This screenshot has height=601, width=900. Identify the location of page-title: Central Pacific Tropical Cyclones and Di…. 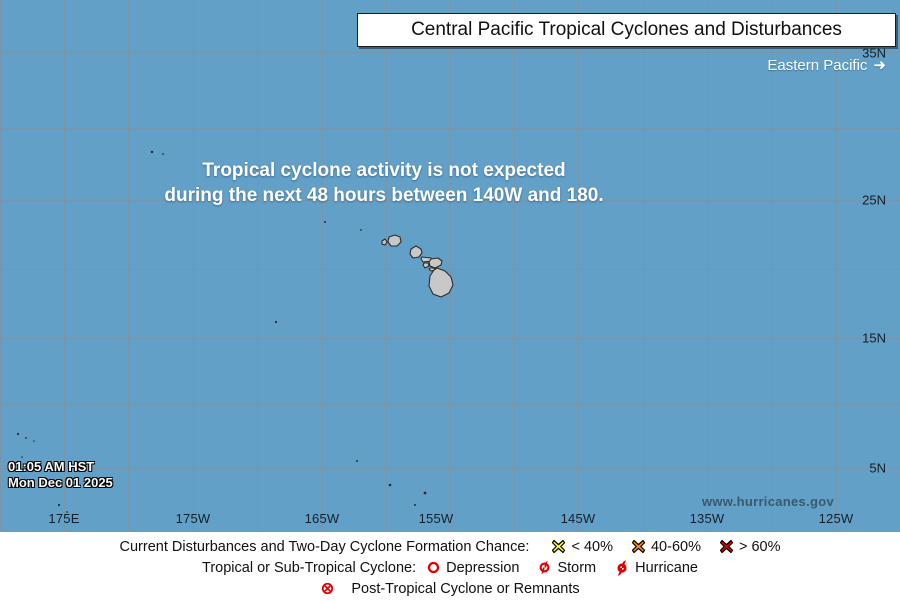
(626, 29).